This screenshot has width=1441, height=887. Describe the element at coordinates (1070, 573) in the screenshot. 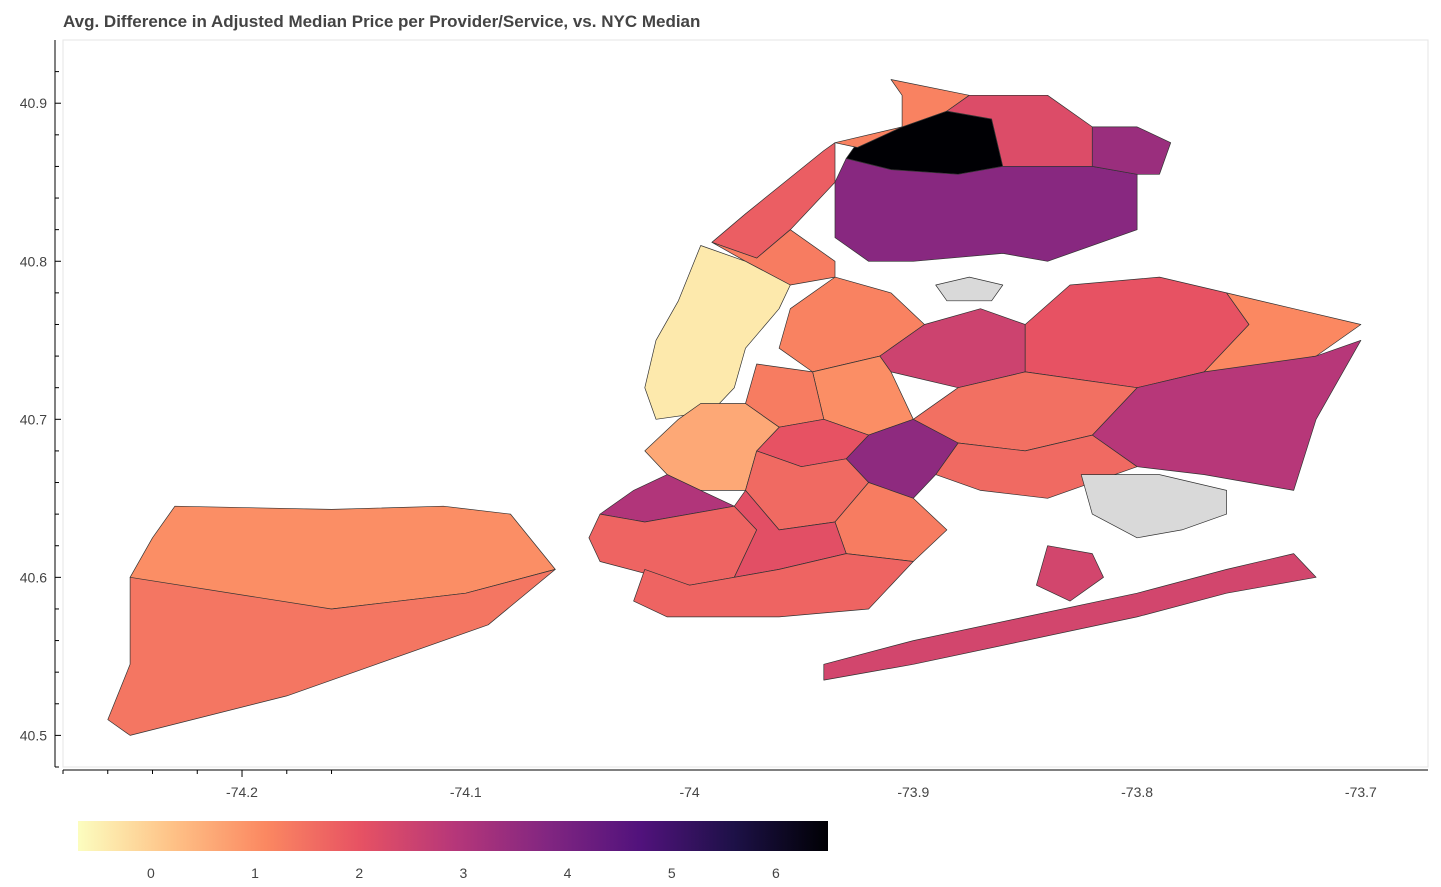

I see `region-broad-channel` at that location.